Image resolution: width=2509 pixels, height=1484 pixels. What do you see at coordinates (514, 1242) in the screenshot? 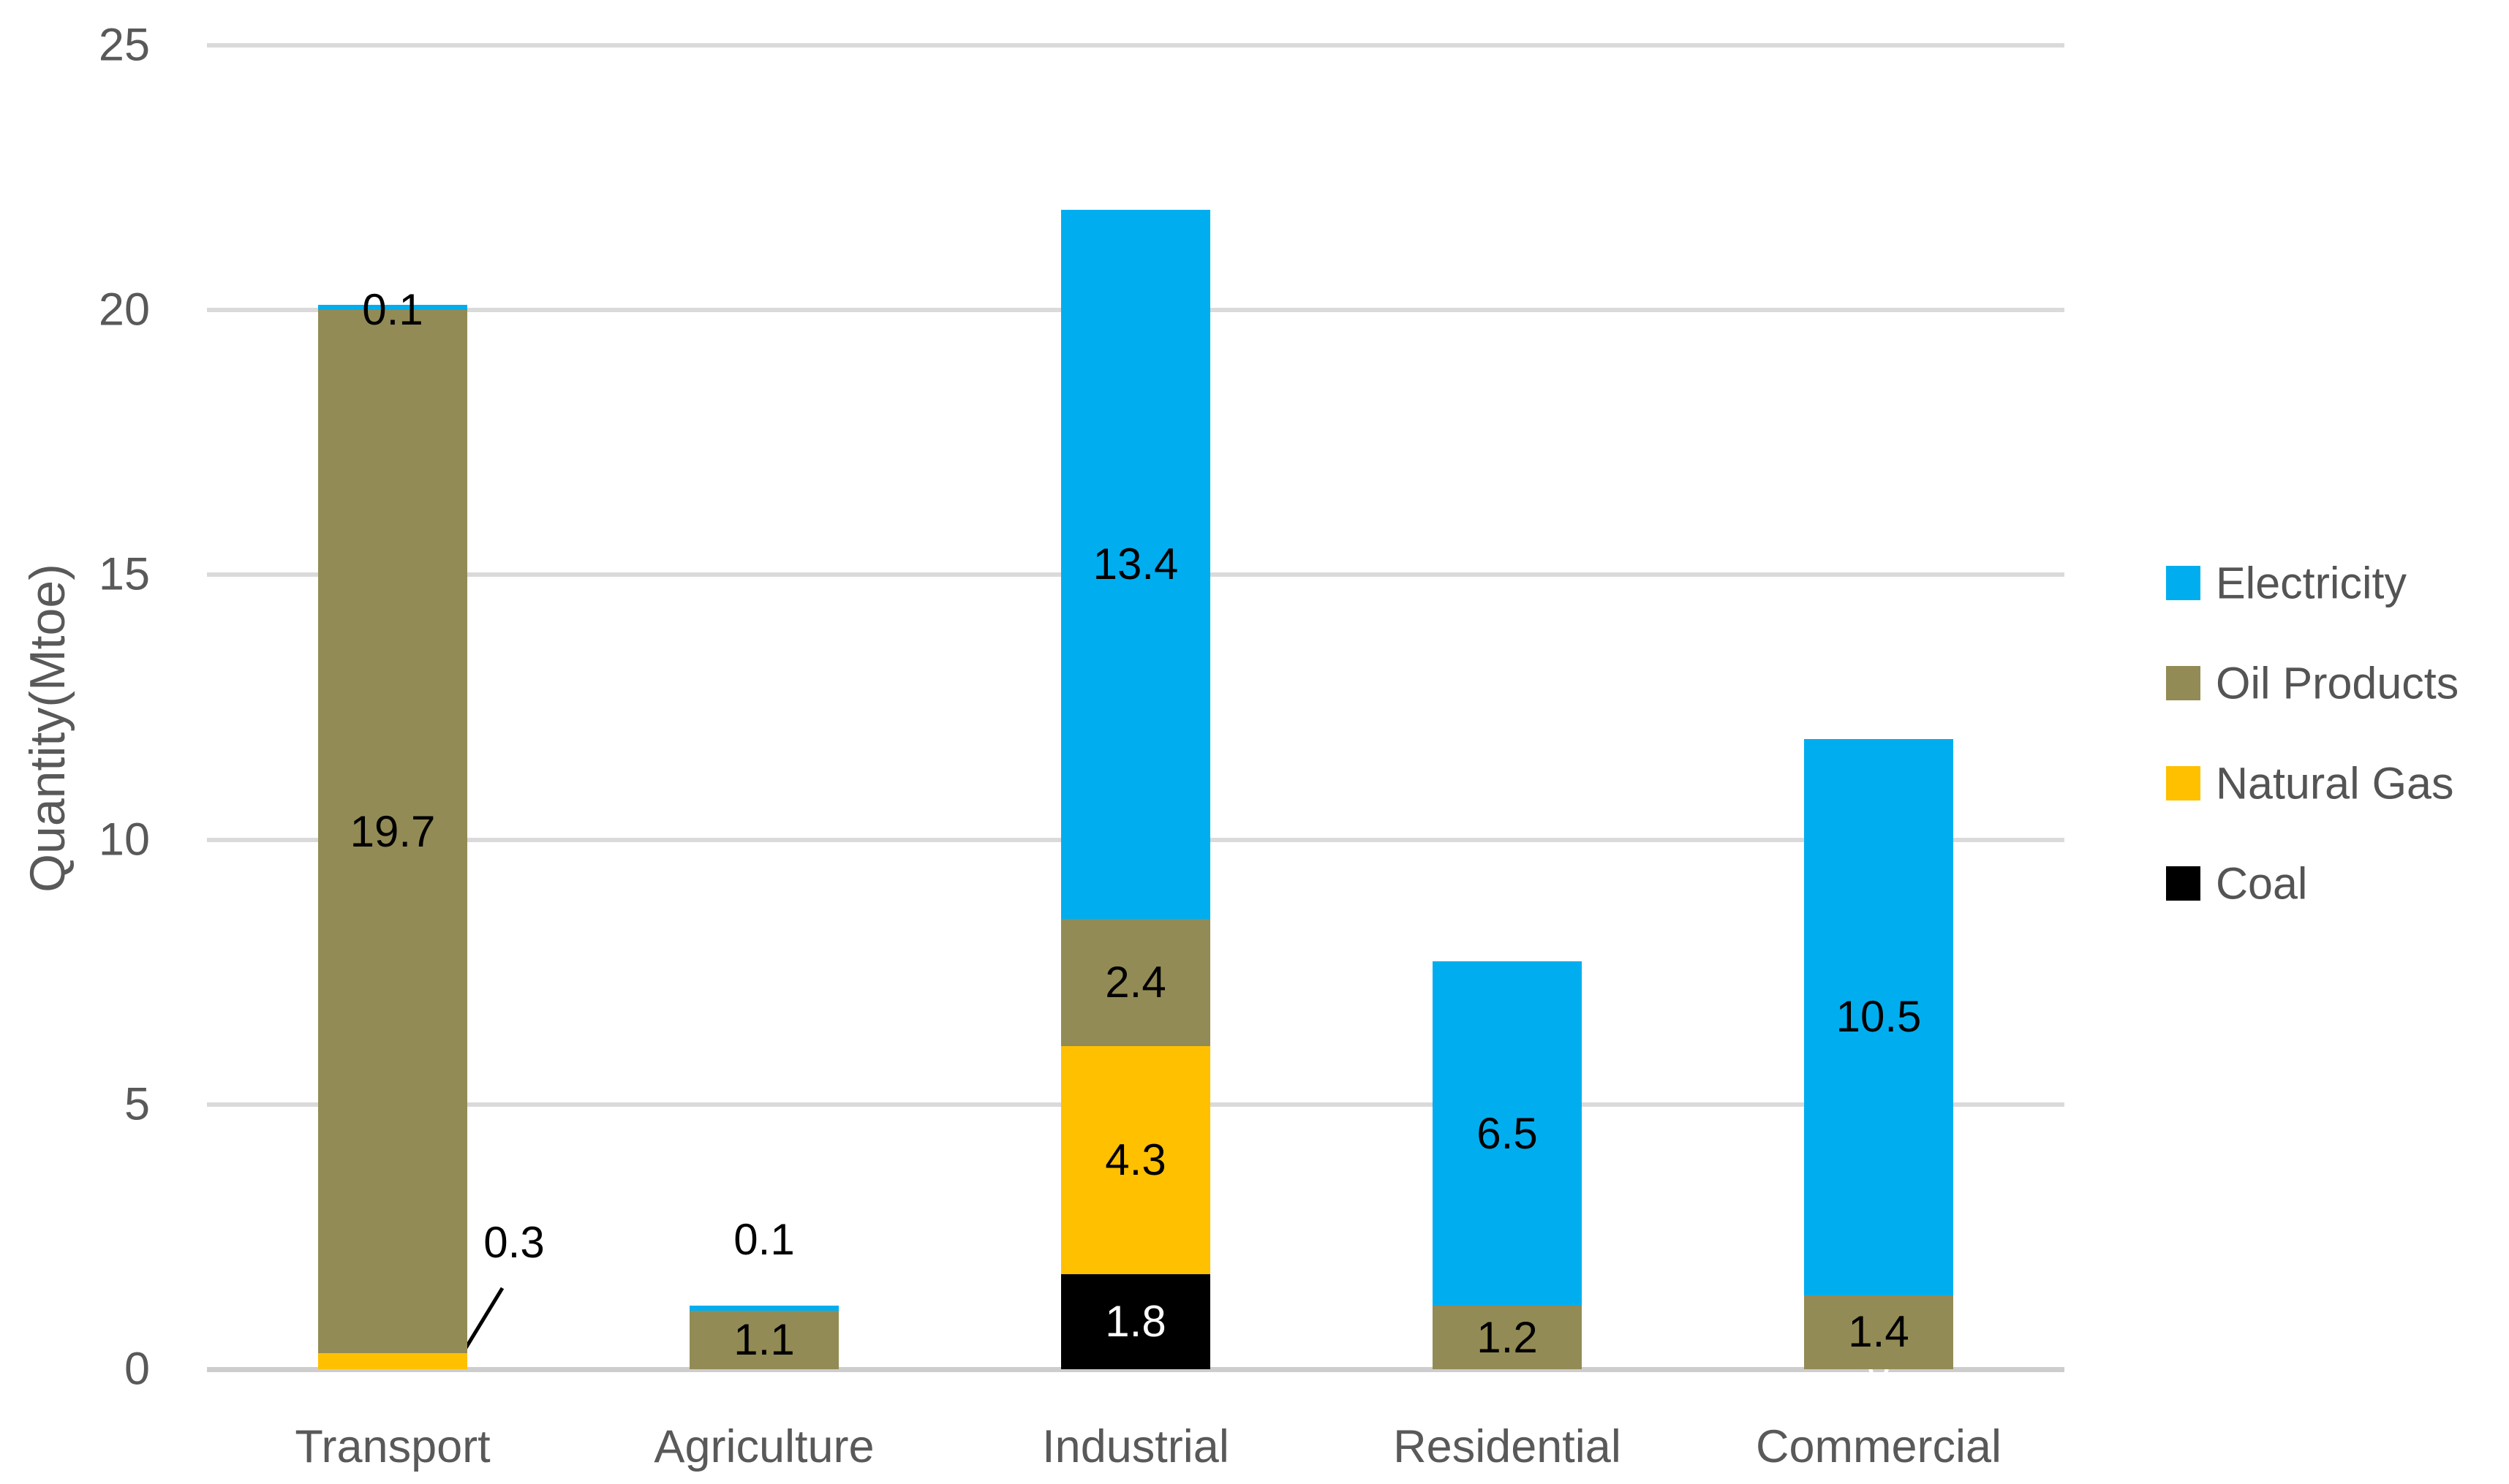
I see `data-label-transport-natural-gas: 0.3` at bounding box center [514, 1242].